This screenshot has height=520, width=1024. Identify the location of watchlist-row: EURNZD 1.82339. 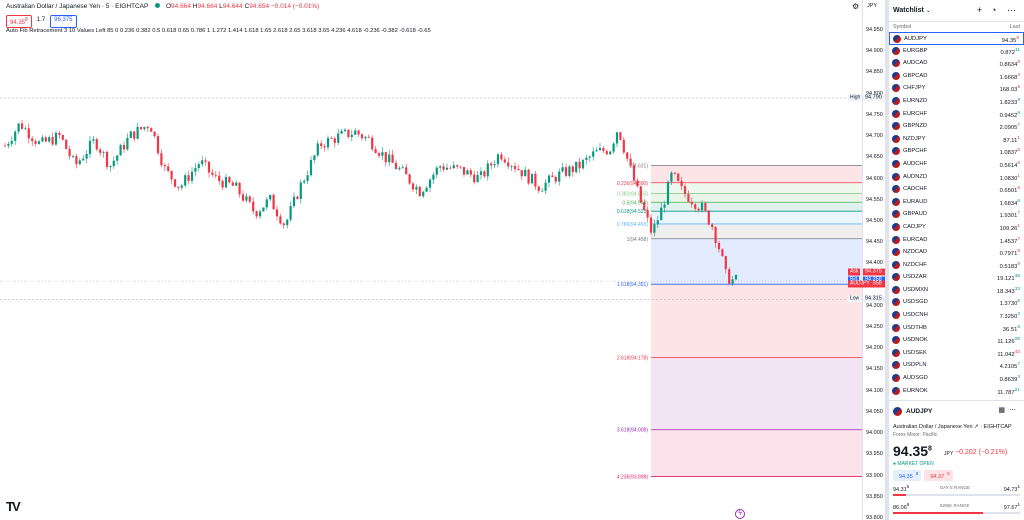
(956, 101).